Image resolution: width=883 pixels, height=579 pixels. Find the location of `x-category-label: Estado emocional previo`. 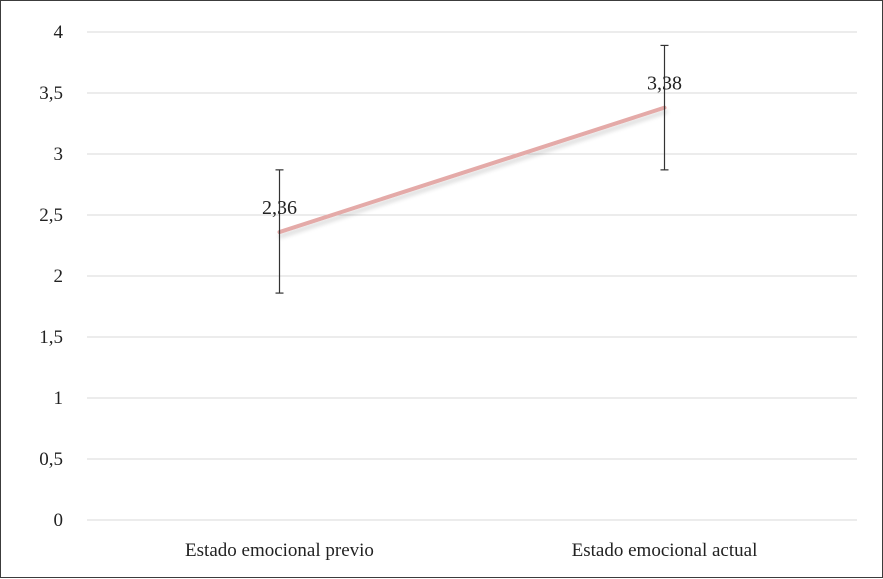

x-category-label: Estado emocional previo is located at coordinates (279, 550).